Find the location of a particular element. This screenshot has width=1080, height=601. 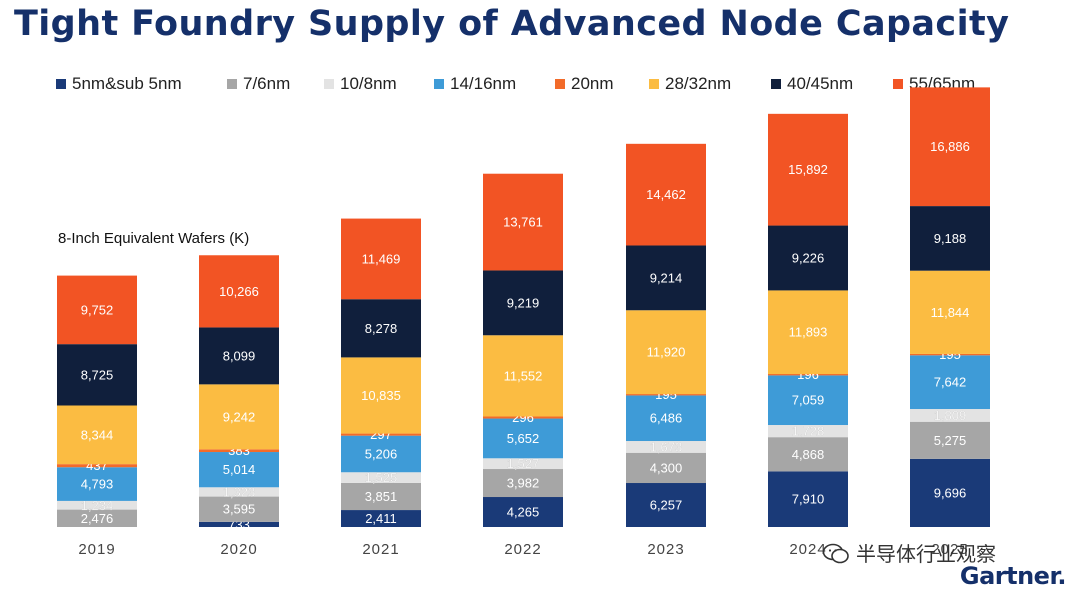

data-label: 2,411 is located at coordinates (381, 518).